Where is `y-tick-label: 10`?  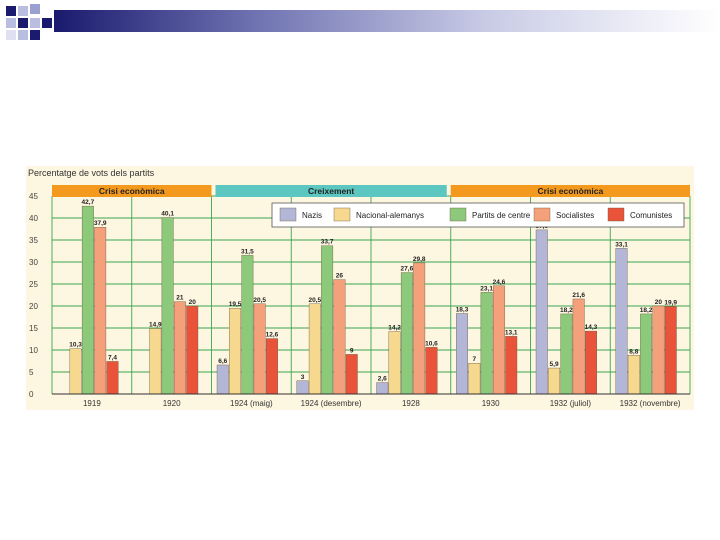
y-tick-label: 10 is located at coordinates (33, 350).